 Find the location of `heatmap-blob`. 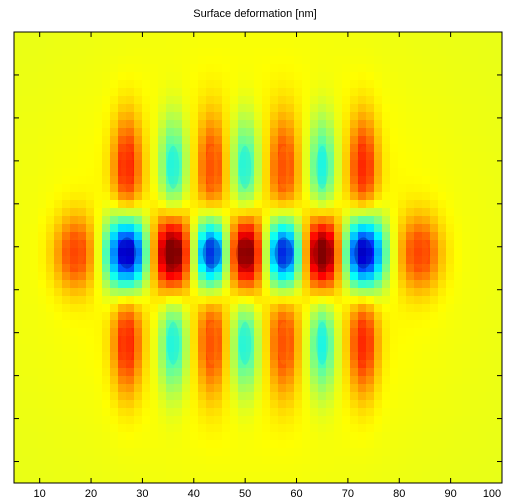

heatmap-blob is located at coordinates (245, 167).